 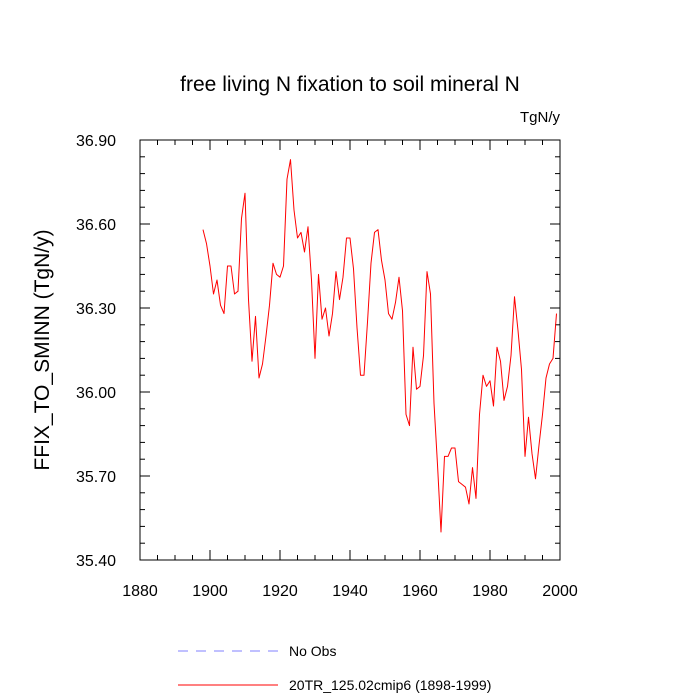 I want to click on y-tick-label: 36.30, so click(x=96, y=309).